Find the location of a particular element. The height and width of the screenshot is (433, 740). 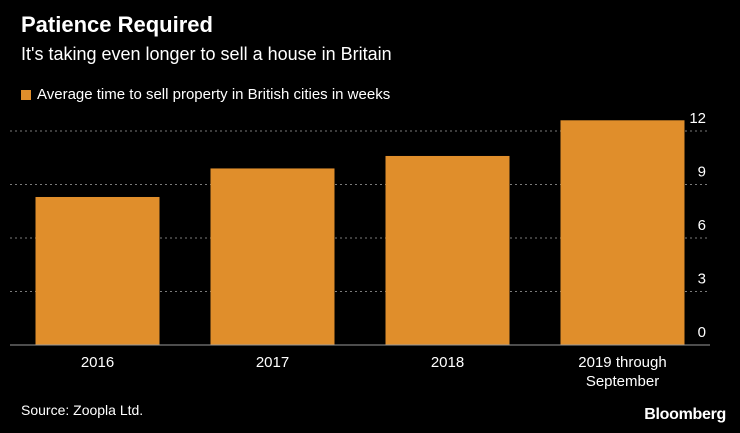

x-tick-label: September is located at coordinates (622, 381).